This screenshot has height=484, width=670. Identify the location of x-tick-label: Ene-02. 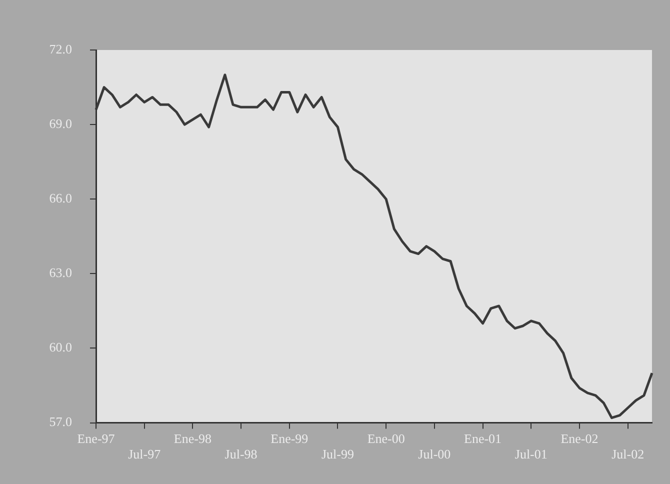
(579, 438).